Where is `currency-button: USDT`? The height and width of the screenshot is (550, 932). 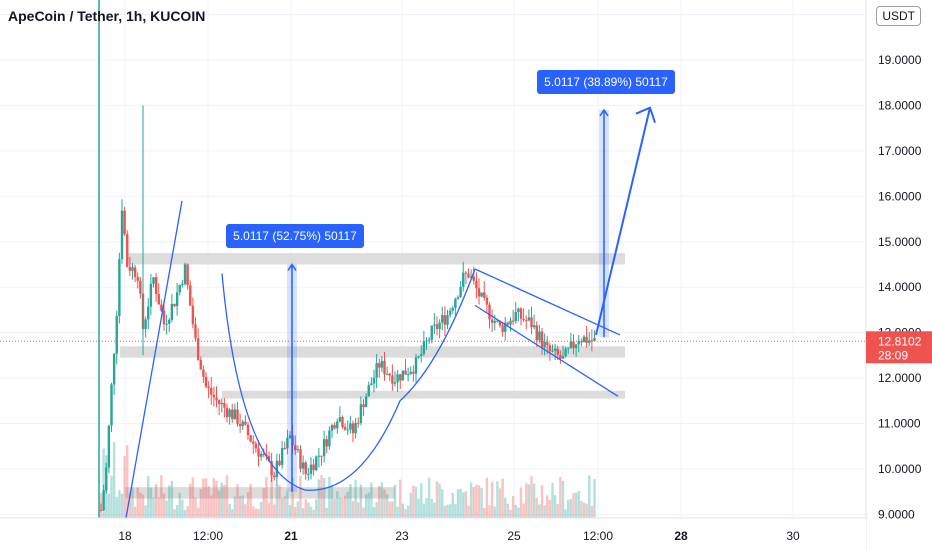 currency-button: USDT is located at coordinates (898, 16).